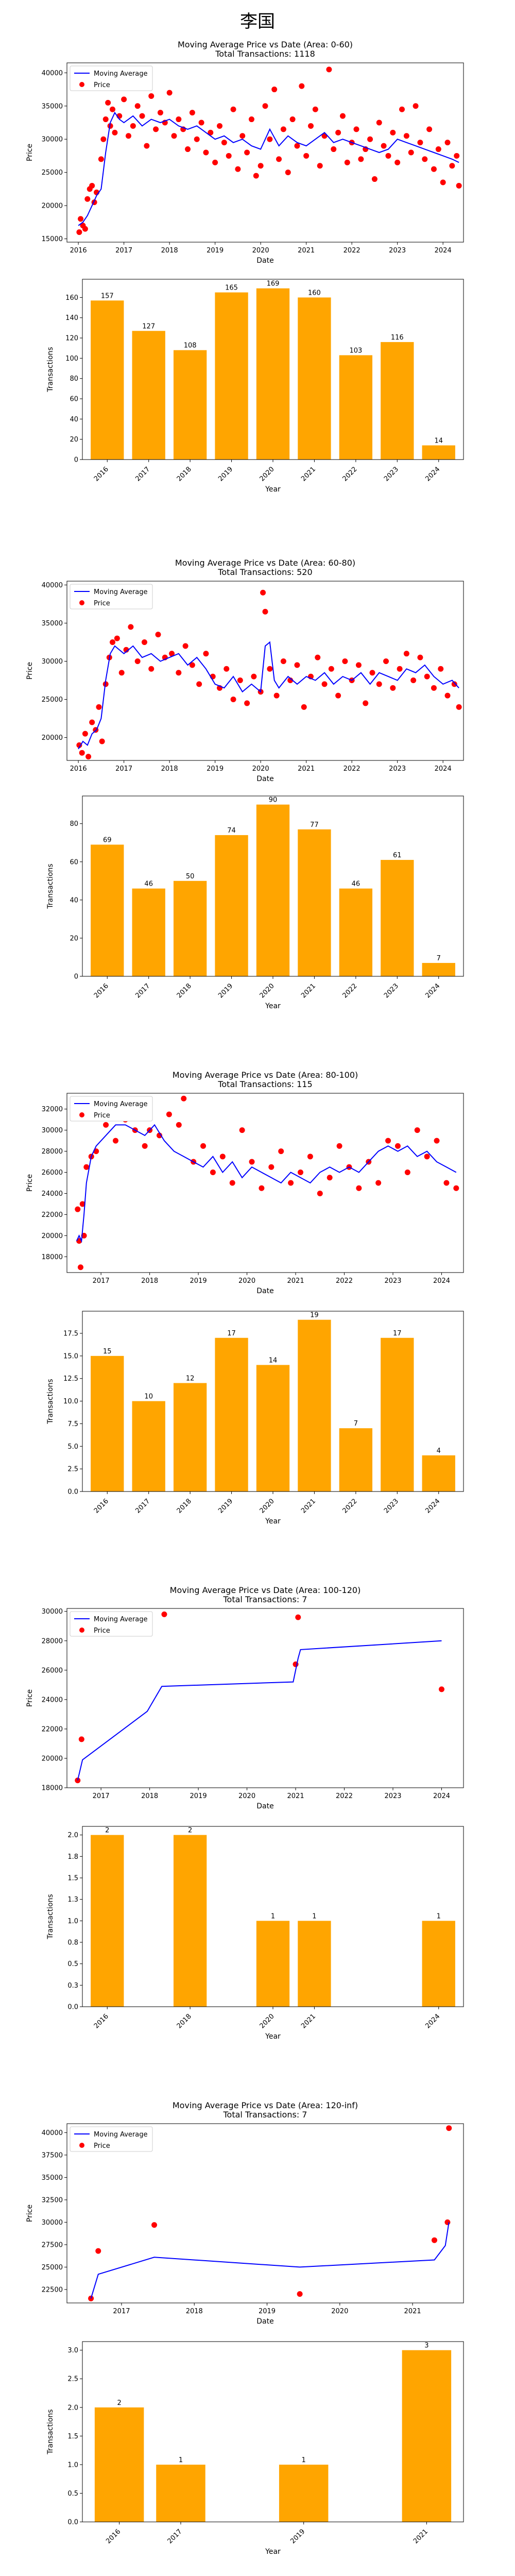 This screenshot has width=515, height=2576. What do you see at coordinates (52, 1670) in the screenshot?
I see `y-tick-label: 26000` at bounding box center [52, 1670].